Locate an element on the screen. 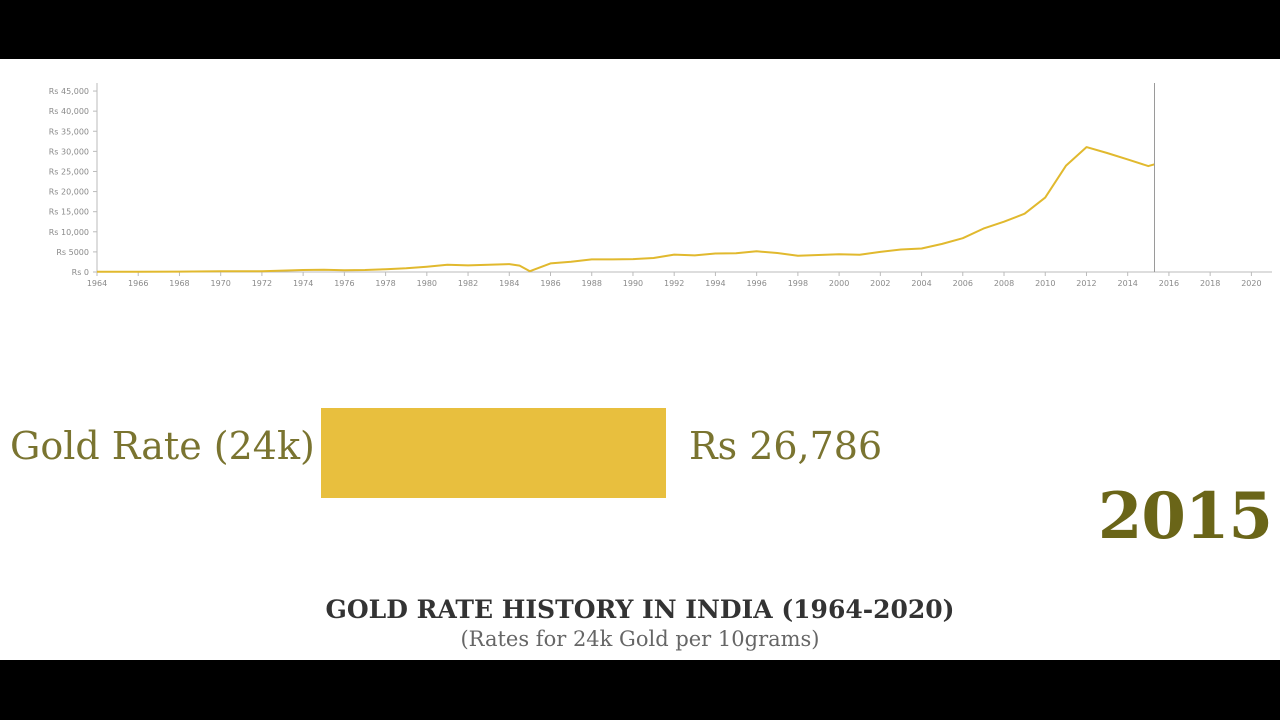 The image size is (1280, 720). gold-rate-series-line is located at coordinates (626, 209).